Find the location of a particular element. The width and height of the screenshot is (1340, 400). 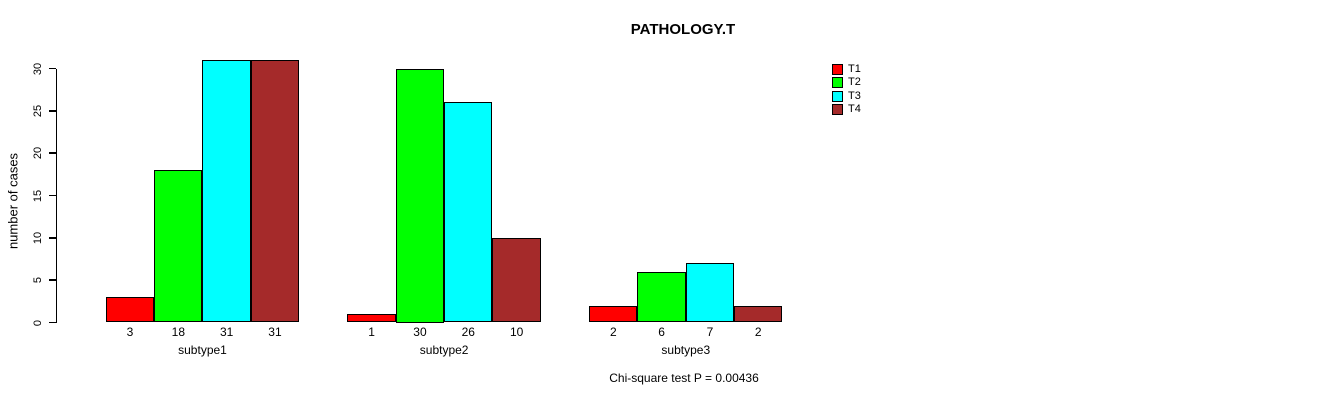

legend-label: T1 is located at coordinates (854, 69).